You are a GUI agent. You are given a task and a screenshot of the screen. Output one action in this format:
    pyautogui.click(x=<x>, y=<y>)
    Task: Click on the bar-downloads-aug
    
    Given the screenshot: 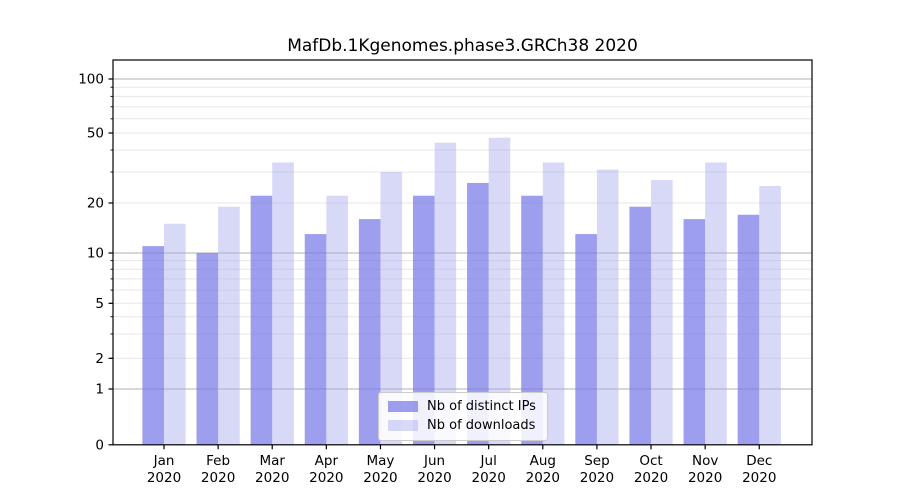 What is the action you would take?
    pyautogui.click(x=553, y=303)
    